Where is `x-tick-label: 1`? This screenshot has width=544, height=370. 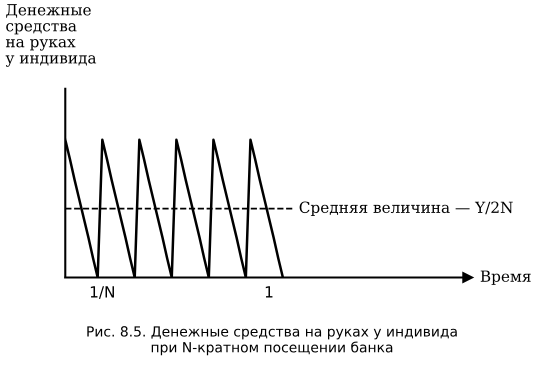 x-tick-label: 1 is located at coordinates (269, 292).